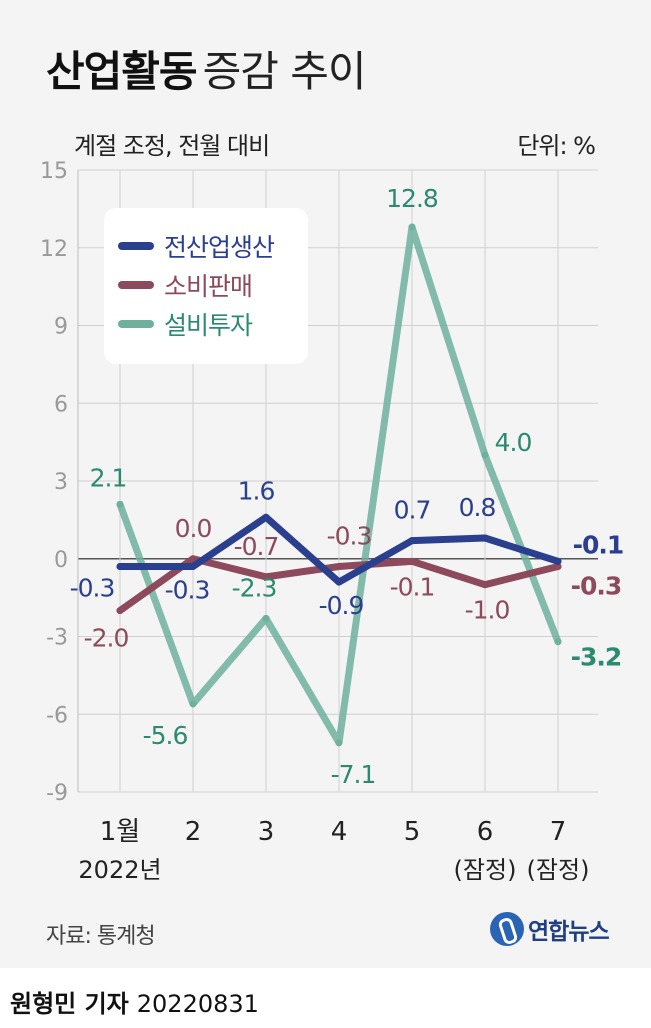 This screenshot has width=651, height=1028. What do you see at coordinates (134, 1001) in the screenshot?
I see `byline: 원형민 기자 20220831` at bounding box center [134, 1001].